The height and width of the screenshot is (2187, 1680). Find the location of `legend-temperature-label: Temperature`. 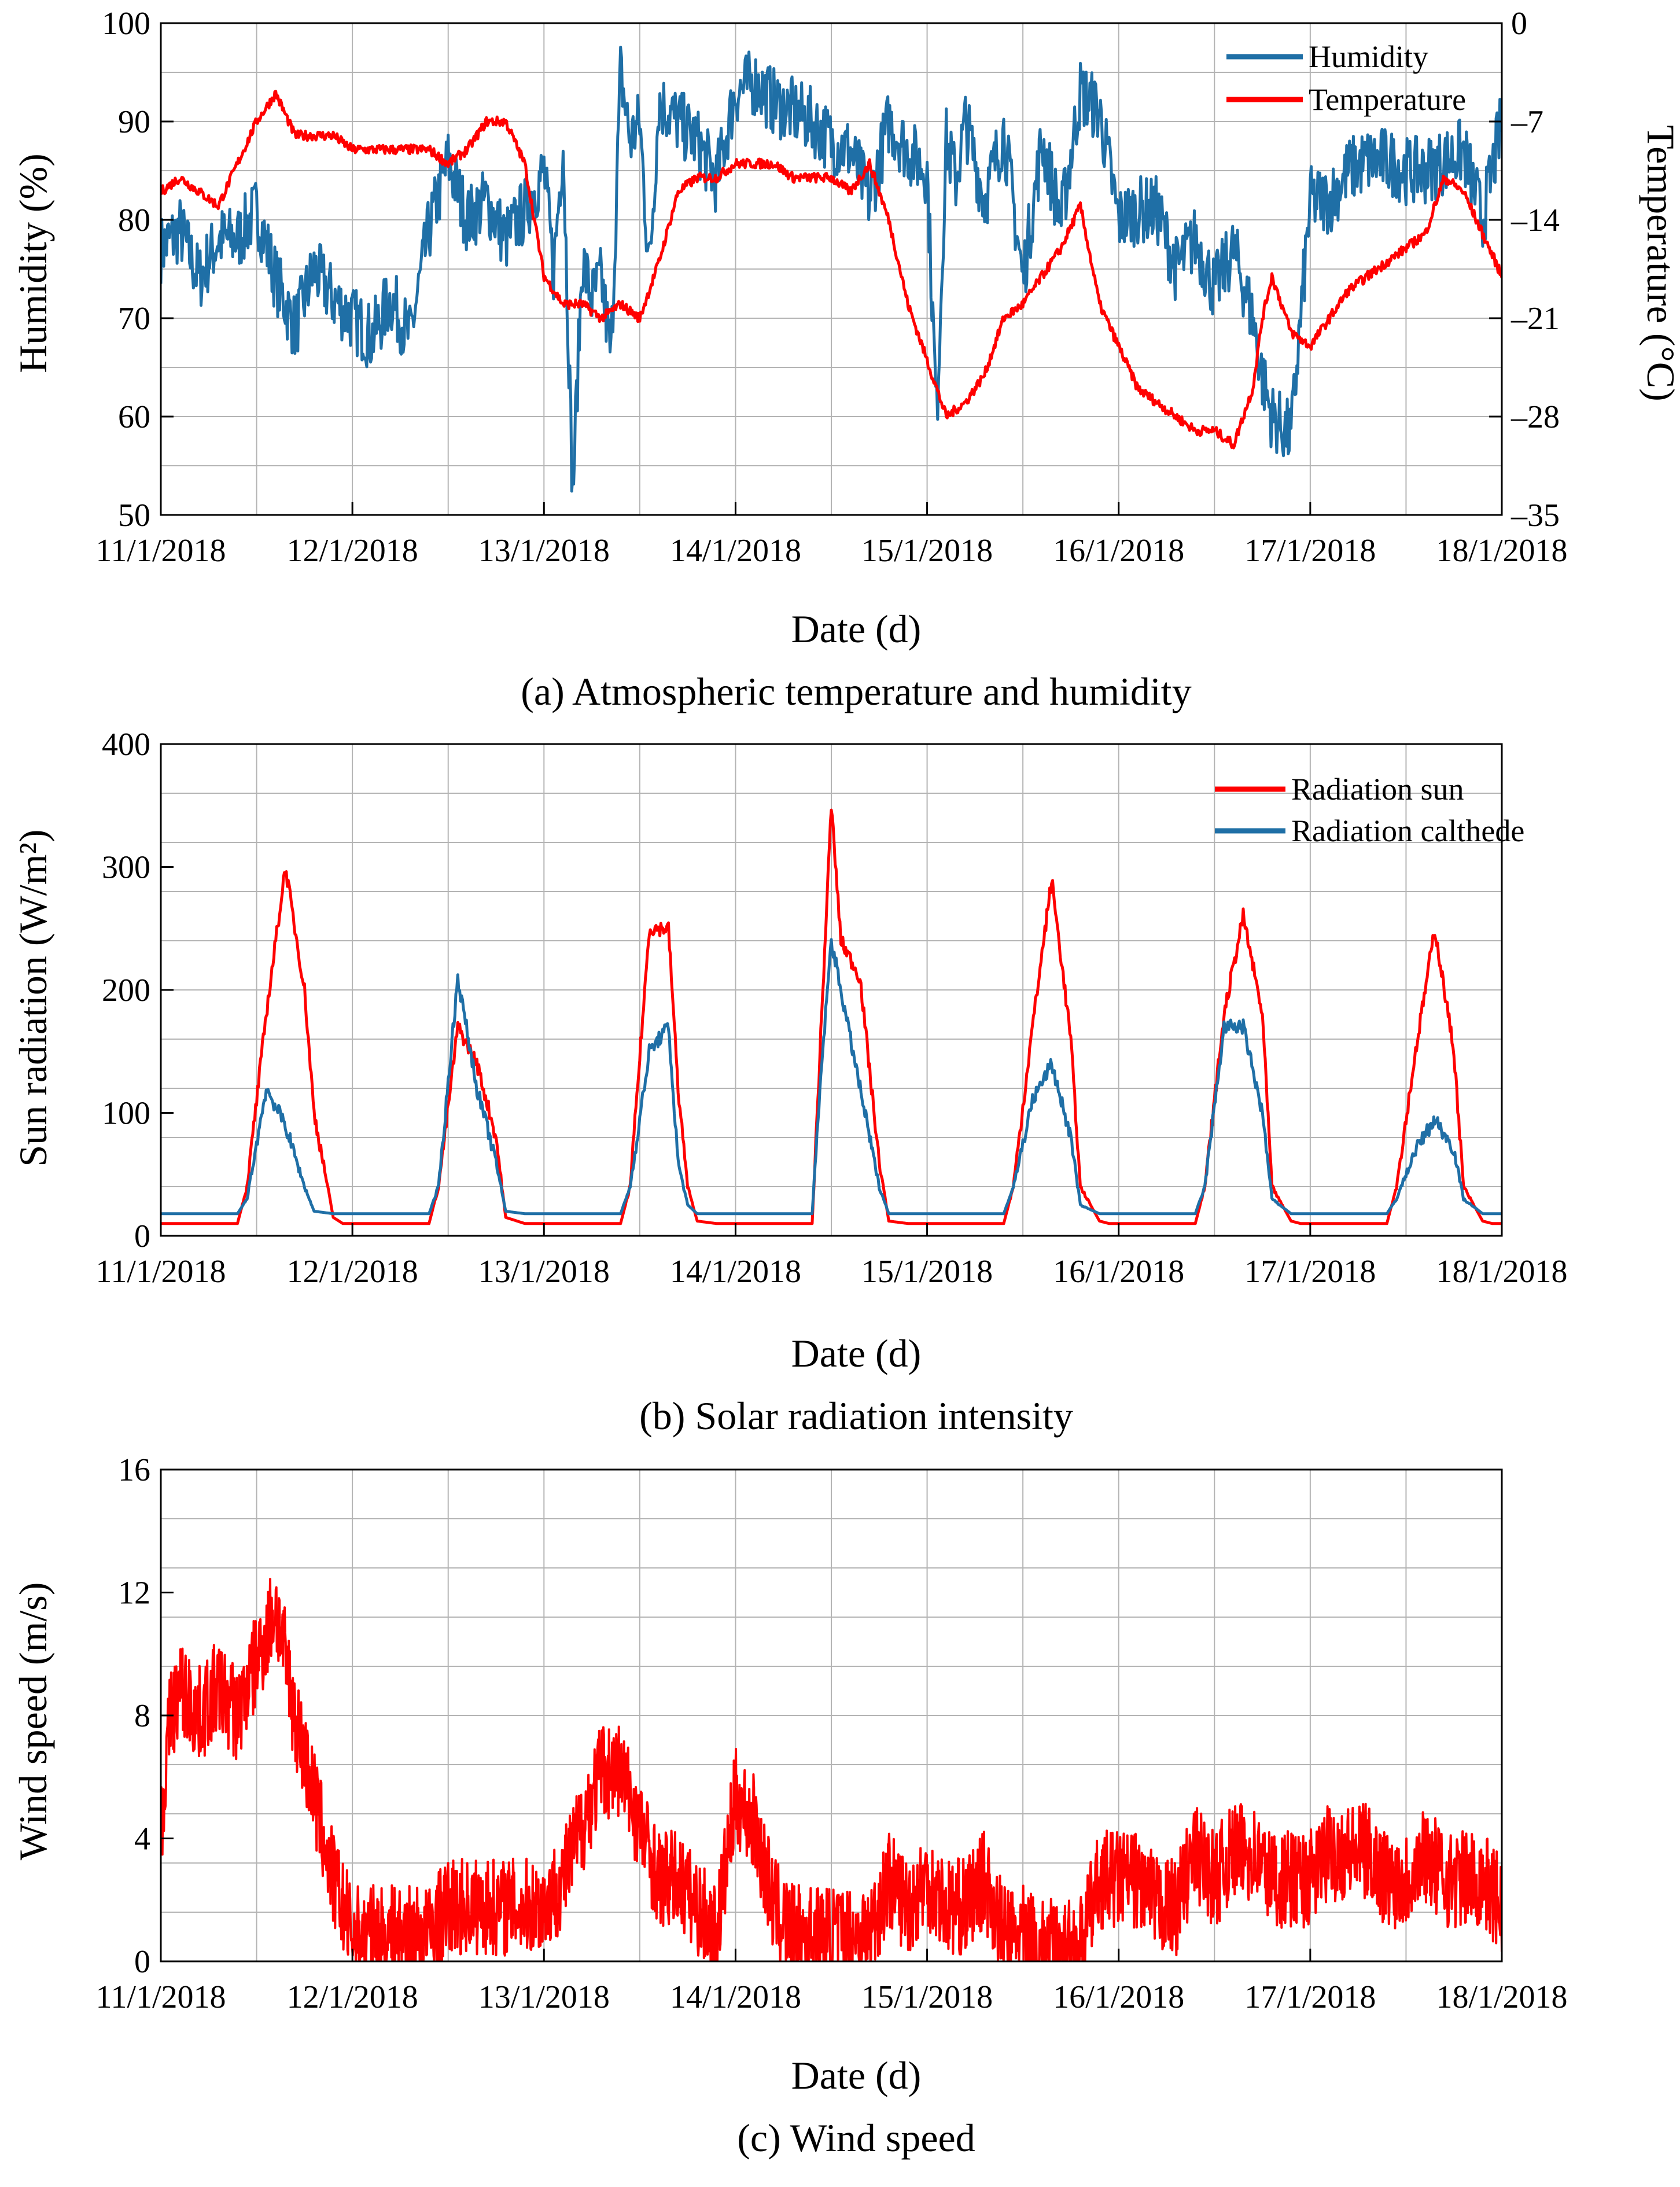

legend-temperature-label: Temperature is located at coordinates (1387, 99).